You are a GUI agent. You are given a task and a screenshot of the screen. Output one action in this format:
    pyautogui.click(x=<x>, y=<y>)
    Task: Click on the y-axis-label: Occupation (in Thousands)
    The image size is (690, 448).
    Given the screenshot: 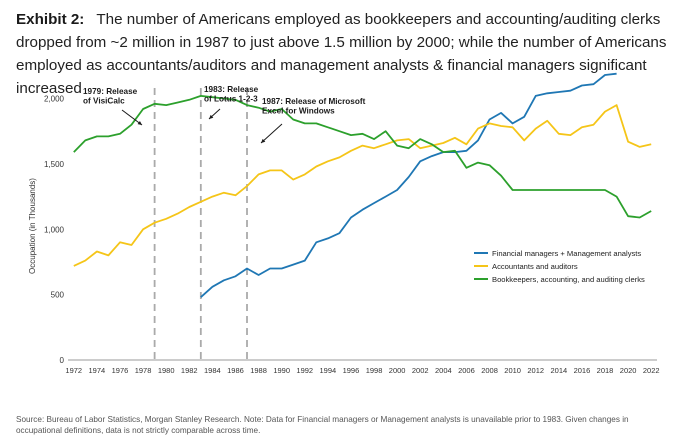 What is the action you would take?
    pyautogui.click(x=32, y=226)
    